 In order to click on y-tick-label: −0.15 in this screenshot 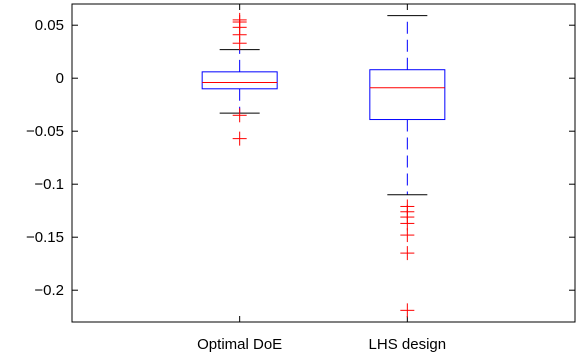, I will do `click(45, 237)`.